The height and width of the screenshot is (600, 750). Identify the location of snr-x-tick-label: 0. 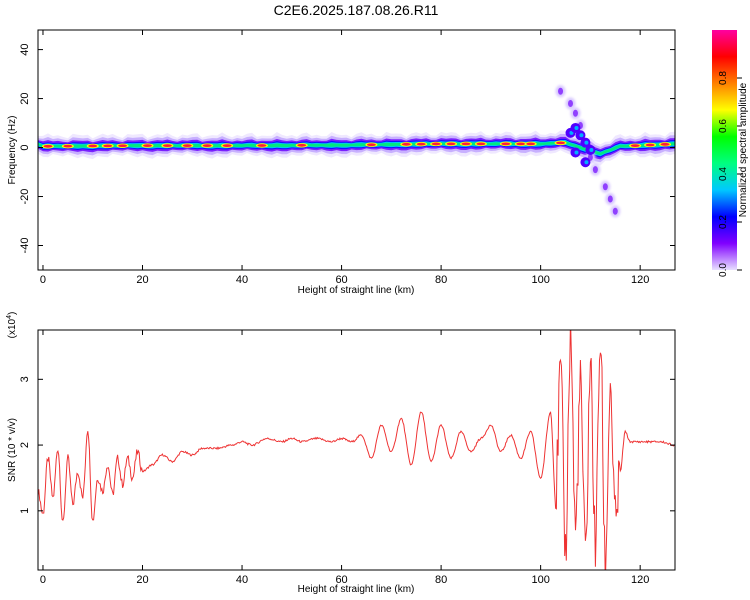
(43, 580).